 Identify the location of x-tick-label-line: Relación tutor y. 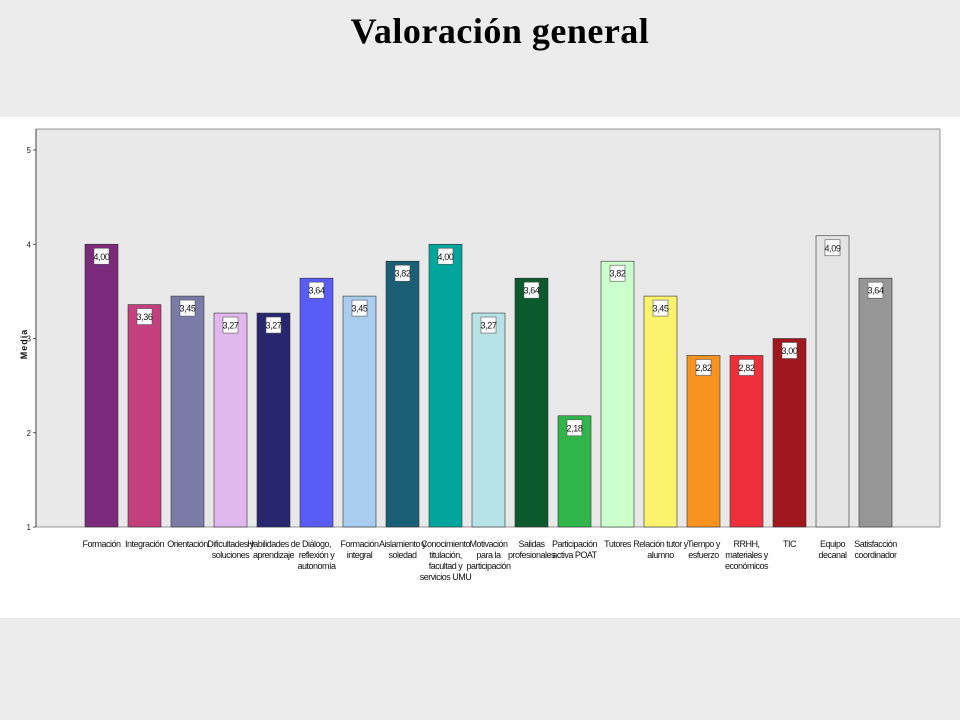
(661, 544).